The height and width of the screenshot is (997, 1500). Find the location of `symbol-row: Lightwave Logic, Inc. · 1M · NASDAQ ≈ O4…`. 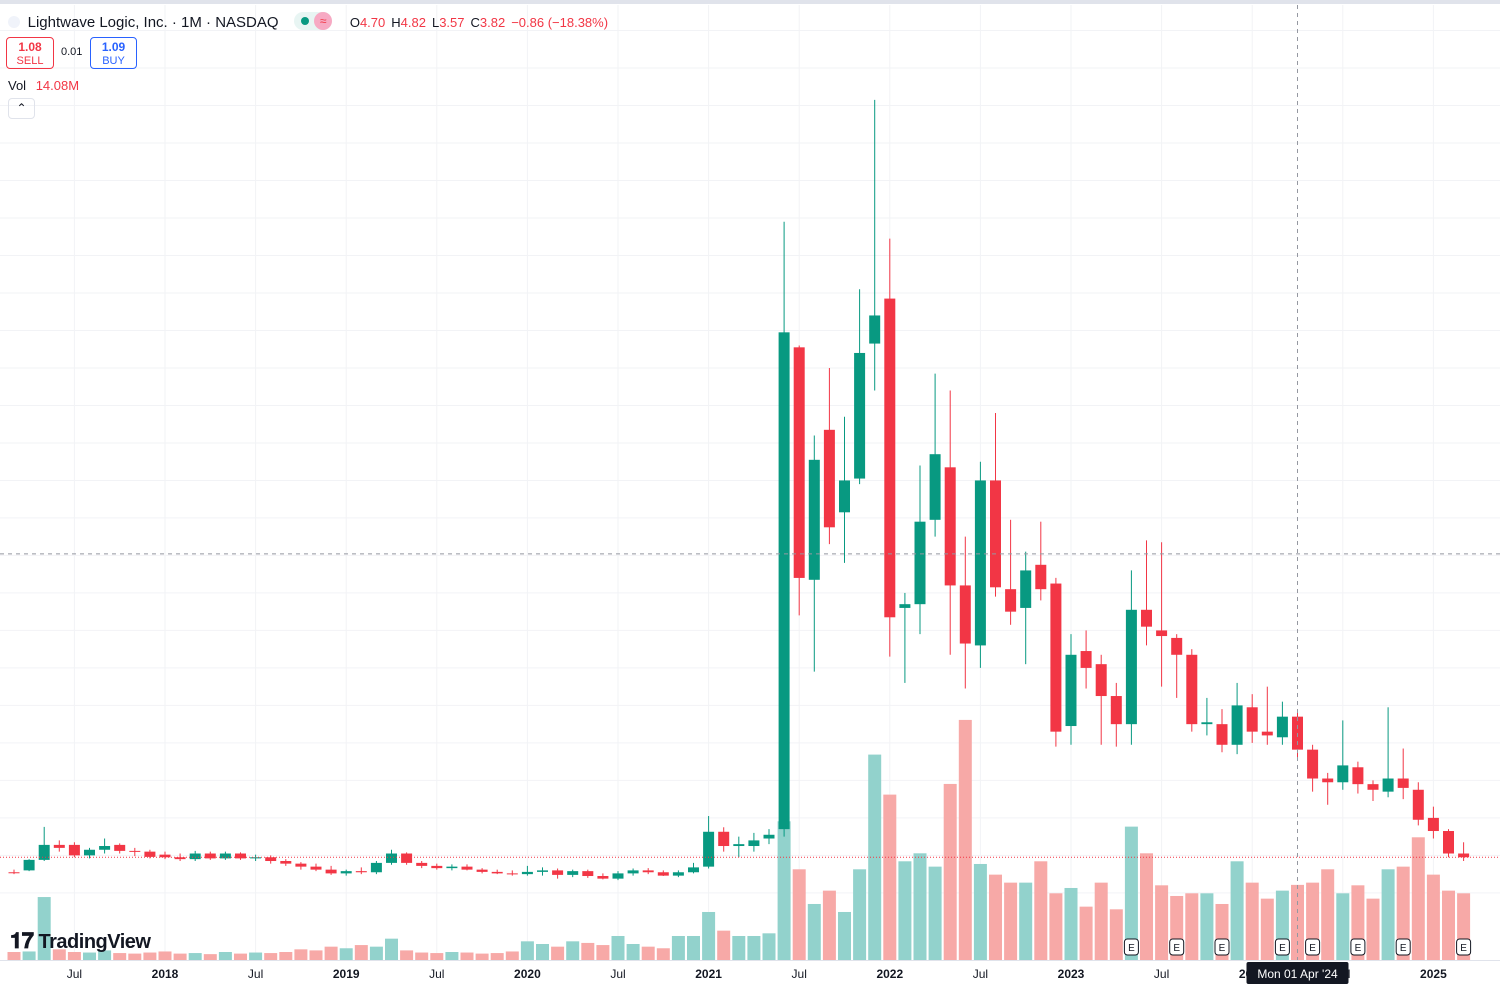

symbol-row: Lightwave Logic, Inc. · 1M · NASDAQ ≈ O4… is located at coordinates (308, 21).